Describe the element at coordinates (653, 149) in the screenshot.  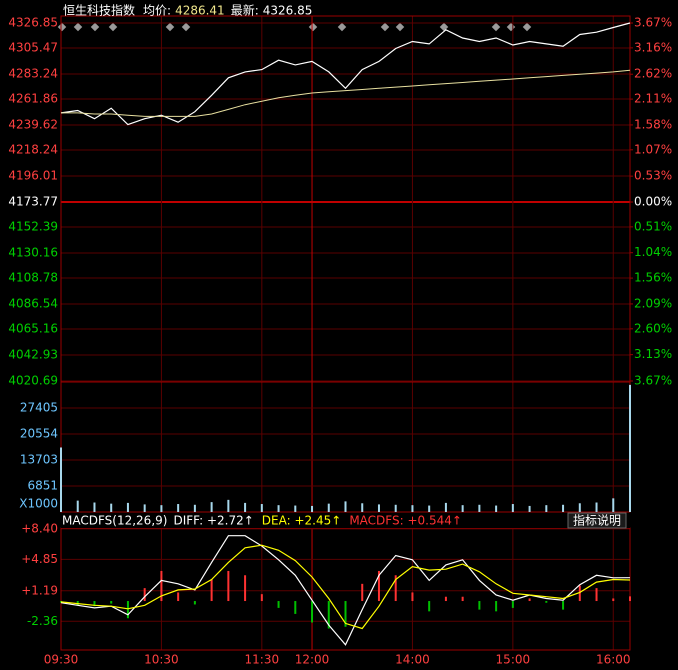
I see `y2-tick-label: 1.07%` at that location.